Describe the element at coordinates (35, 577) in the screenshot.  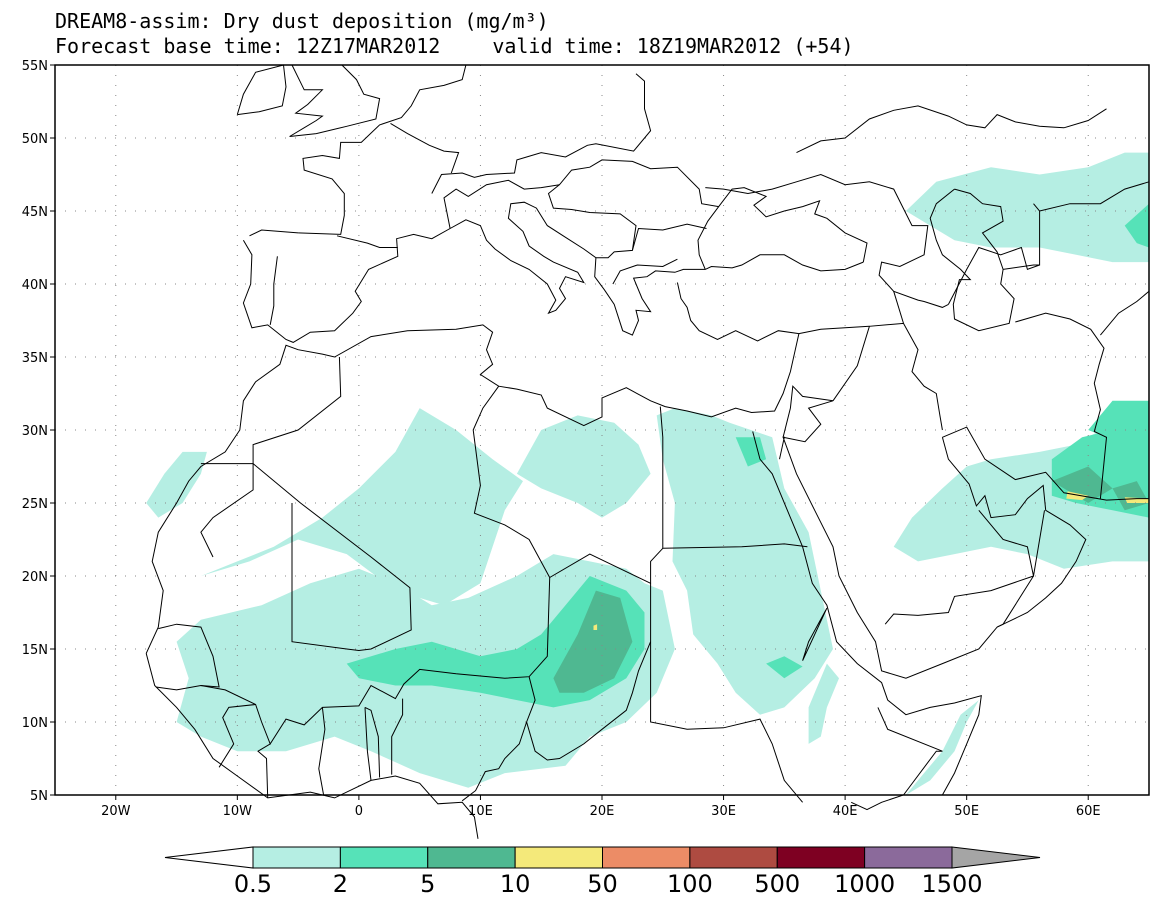
I see `lat-tick-label: 20N` at that location.